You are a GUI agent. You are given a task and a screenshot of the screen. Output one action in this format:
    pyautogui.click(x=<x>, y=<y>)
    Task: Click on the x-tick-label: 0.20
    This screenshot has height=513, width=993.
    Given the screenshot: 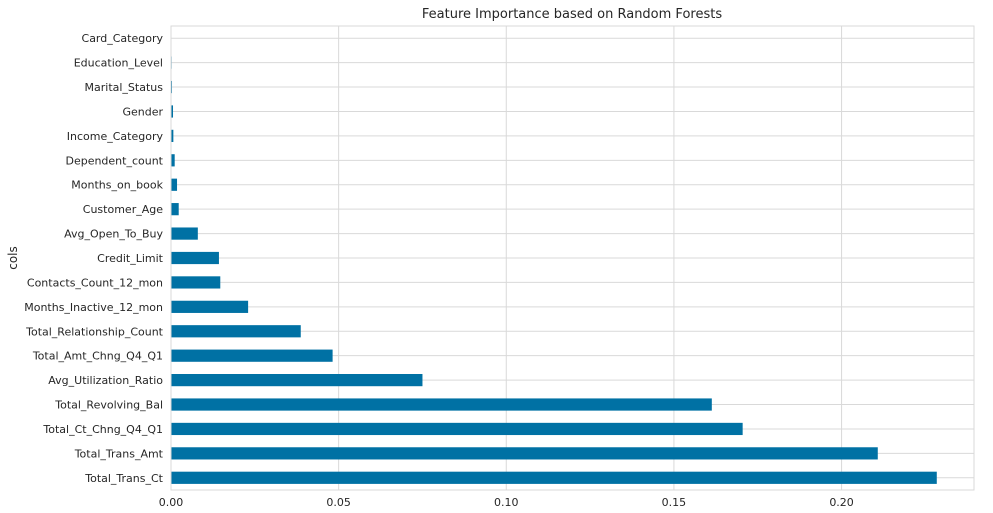 What is the action you would take?
    pyautogui.click(x=841, y=502)
    